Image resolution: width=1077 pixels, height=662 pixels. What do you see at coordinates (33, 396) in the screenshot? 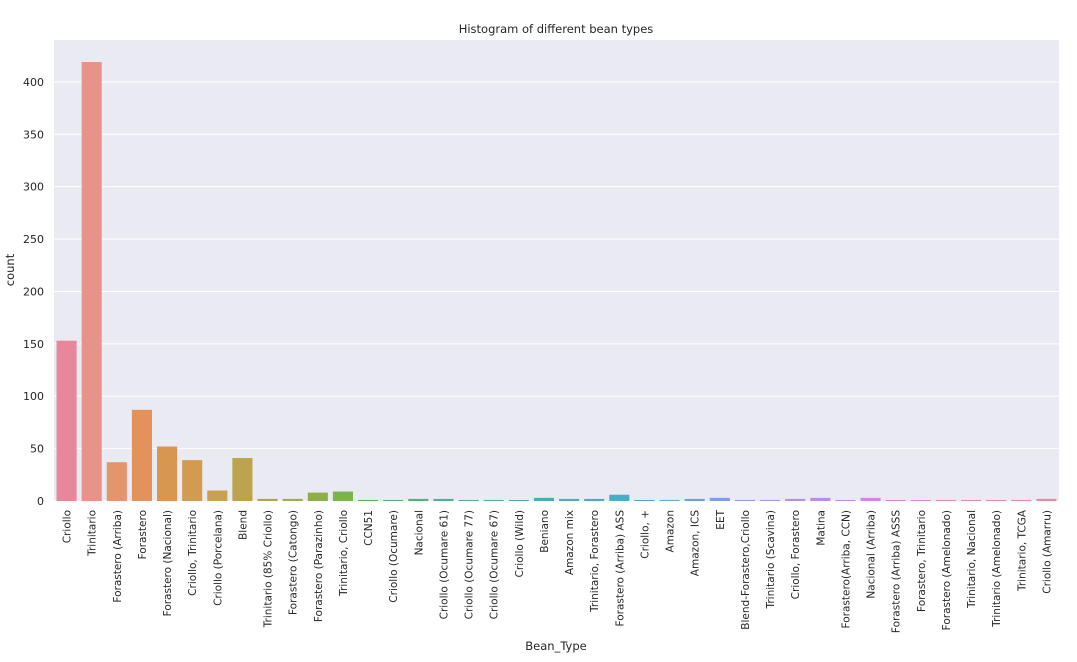
I see `y-tick-label: 100` at bounding box center [33, 396].